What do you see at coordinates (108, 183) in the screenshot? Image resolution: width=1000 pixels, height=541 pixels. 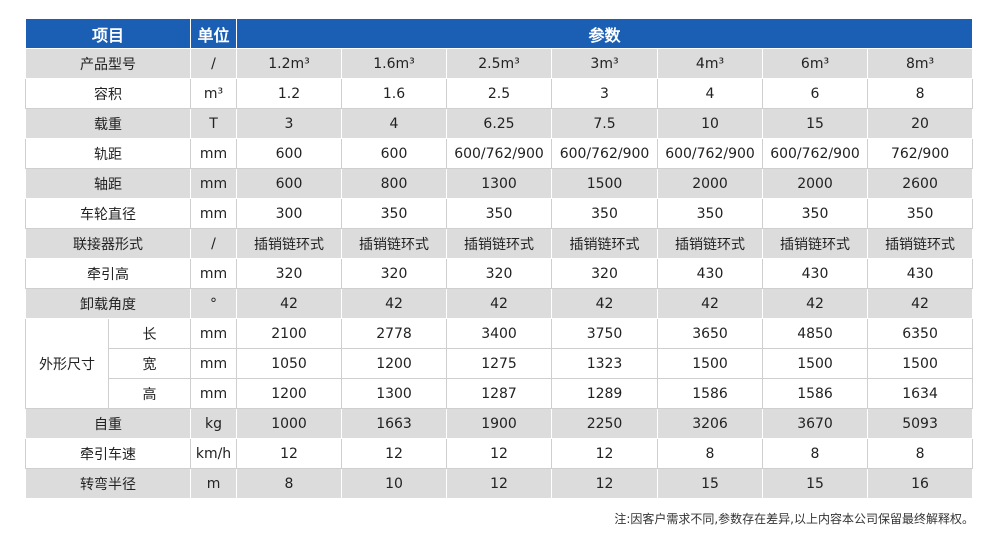 I see `row-label: 轴距` at bounding box center [108, 183].